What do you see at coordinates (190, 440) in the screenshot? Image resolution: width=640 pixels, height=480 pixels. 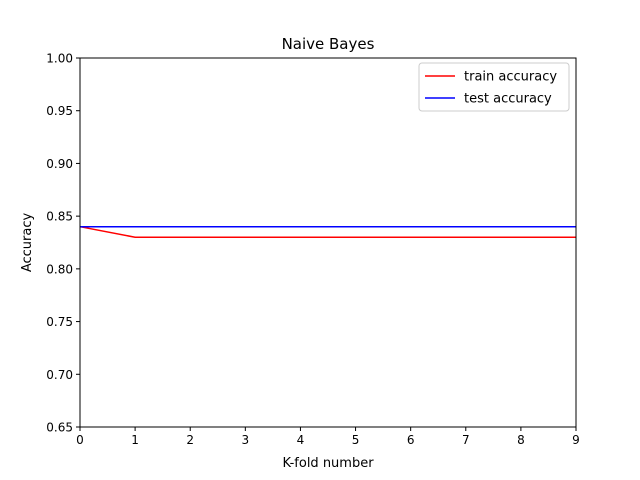 I see `x-tick-label: 2` at bounding box center [190, 440].